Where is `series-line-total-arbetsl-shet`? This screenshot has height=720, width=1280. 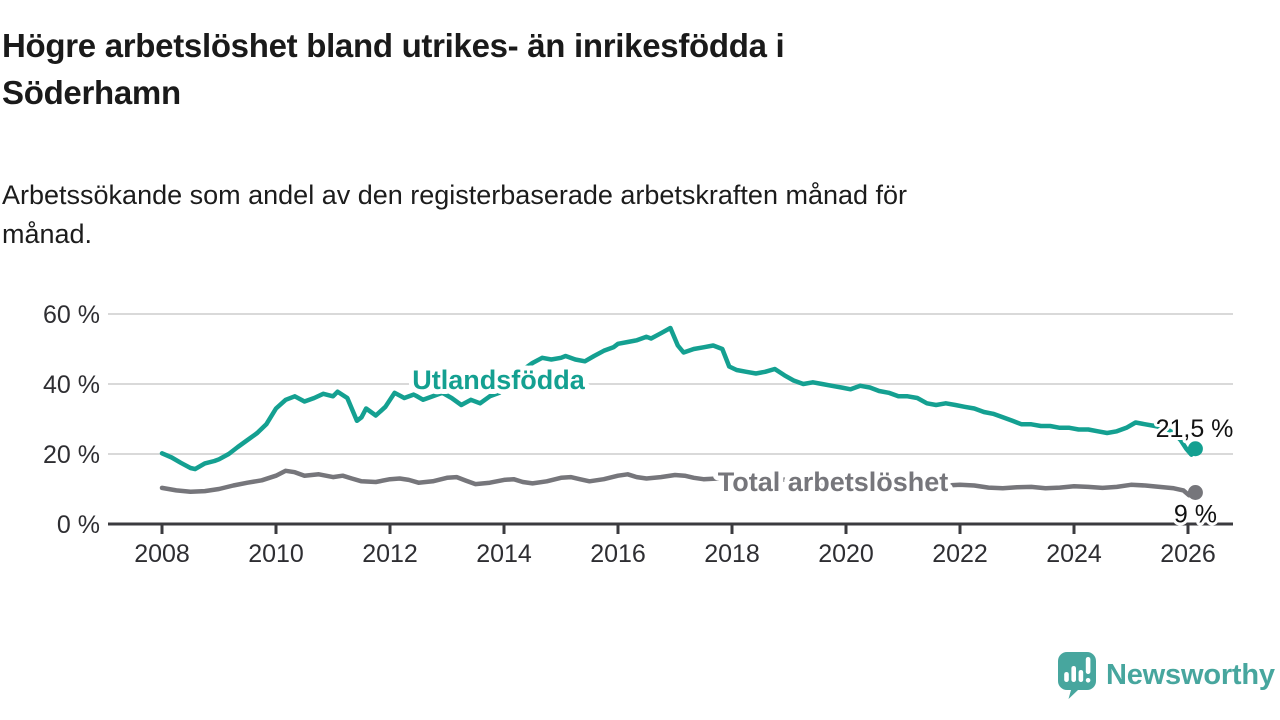 series-line-total-arbetsl-shet is located at coordinates (678, 483).